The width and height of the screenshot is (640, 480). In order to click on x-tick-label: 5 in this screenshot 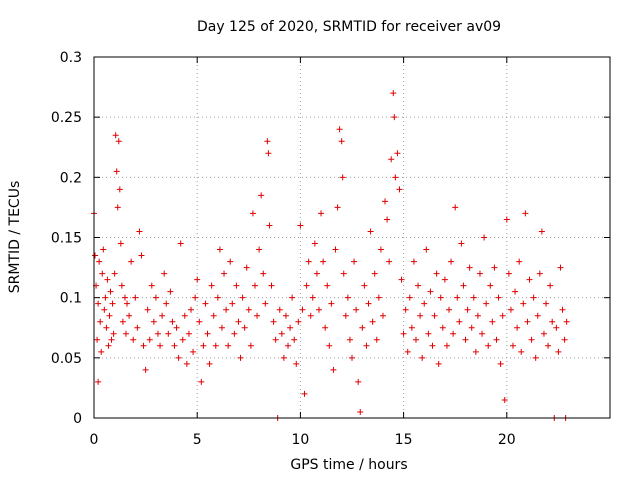, I will do `click(197, 440)`.